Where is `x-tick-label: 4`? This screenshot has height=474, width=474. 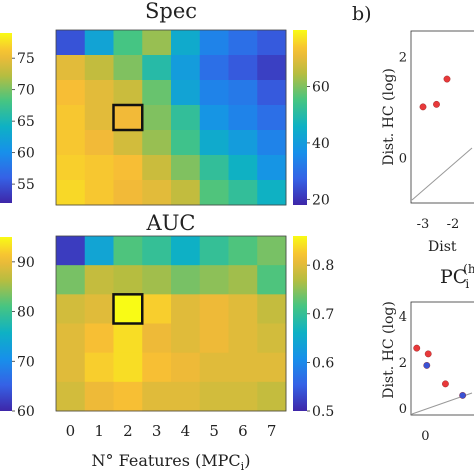 x-tick-label: 4 is located at coordinates (186, 431).